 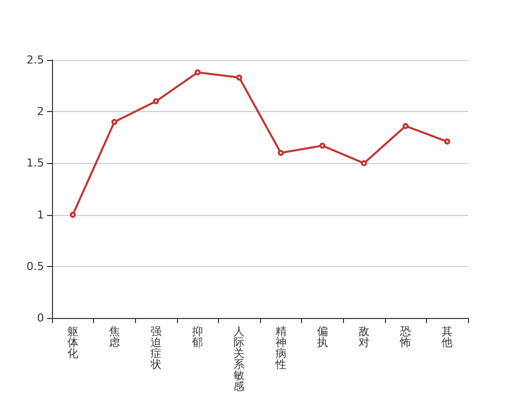 What do you see at coordinates (364, 337) in the screenshot?
I see `x-tick-label: 敌对` at bounding box center [364, 337].